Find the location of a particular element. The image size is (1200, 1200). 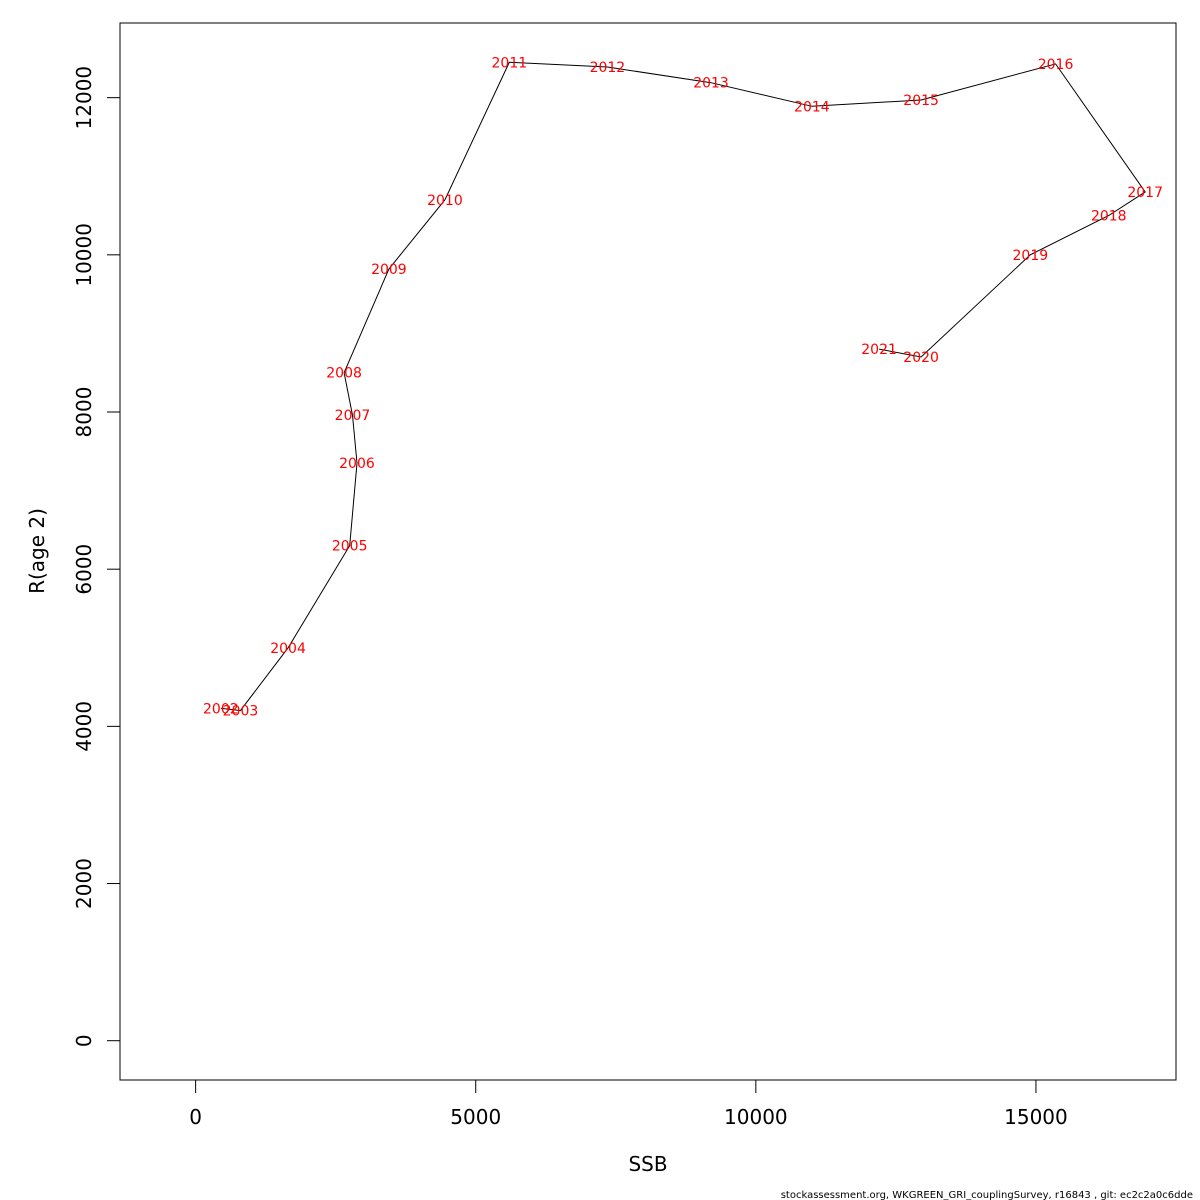

point-label-2020: 2020 is located at coordinates (921, 358).